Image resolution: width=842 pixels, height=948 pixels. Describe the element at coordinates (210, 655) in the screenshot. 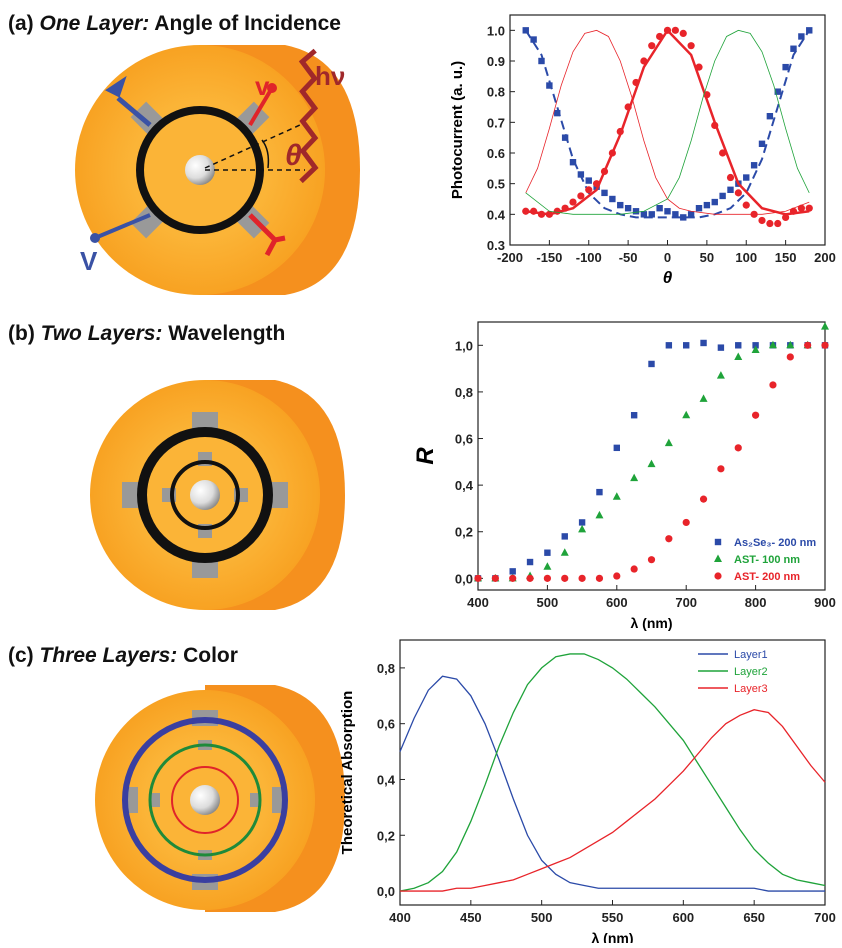

I see `panel-topic: Color` at that location.